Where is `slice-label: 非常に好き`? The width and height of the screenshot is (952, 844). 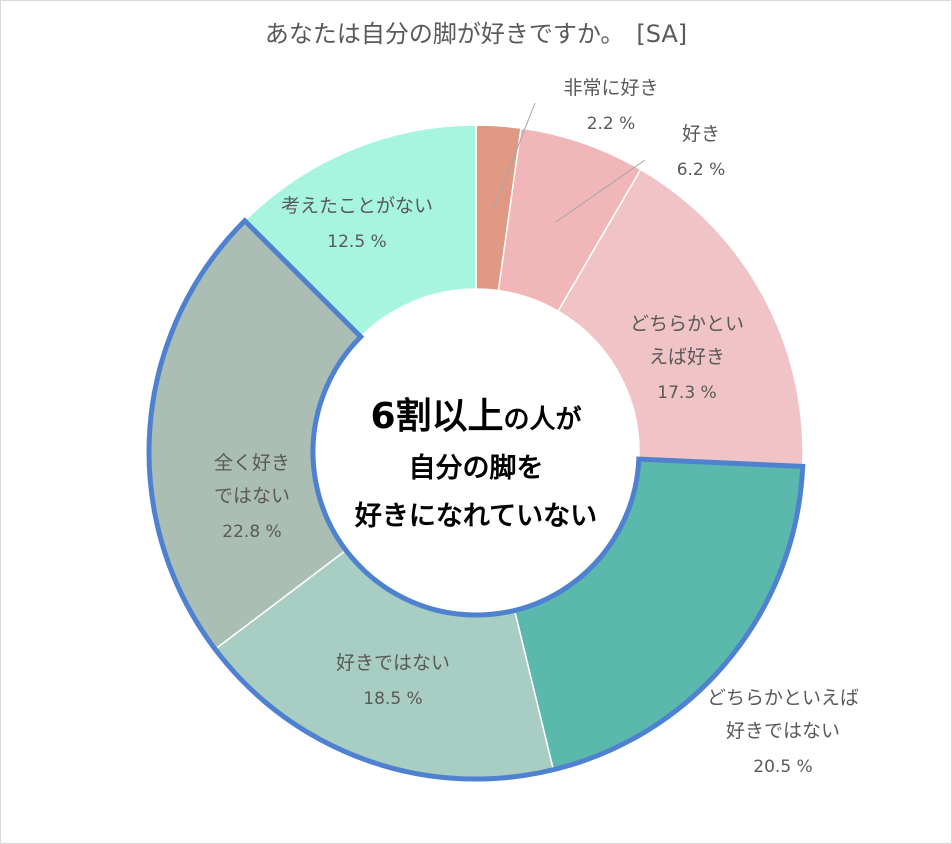
slice-label: 非常に好き is located at coordinates (610, 88).